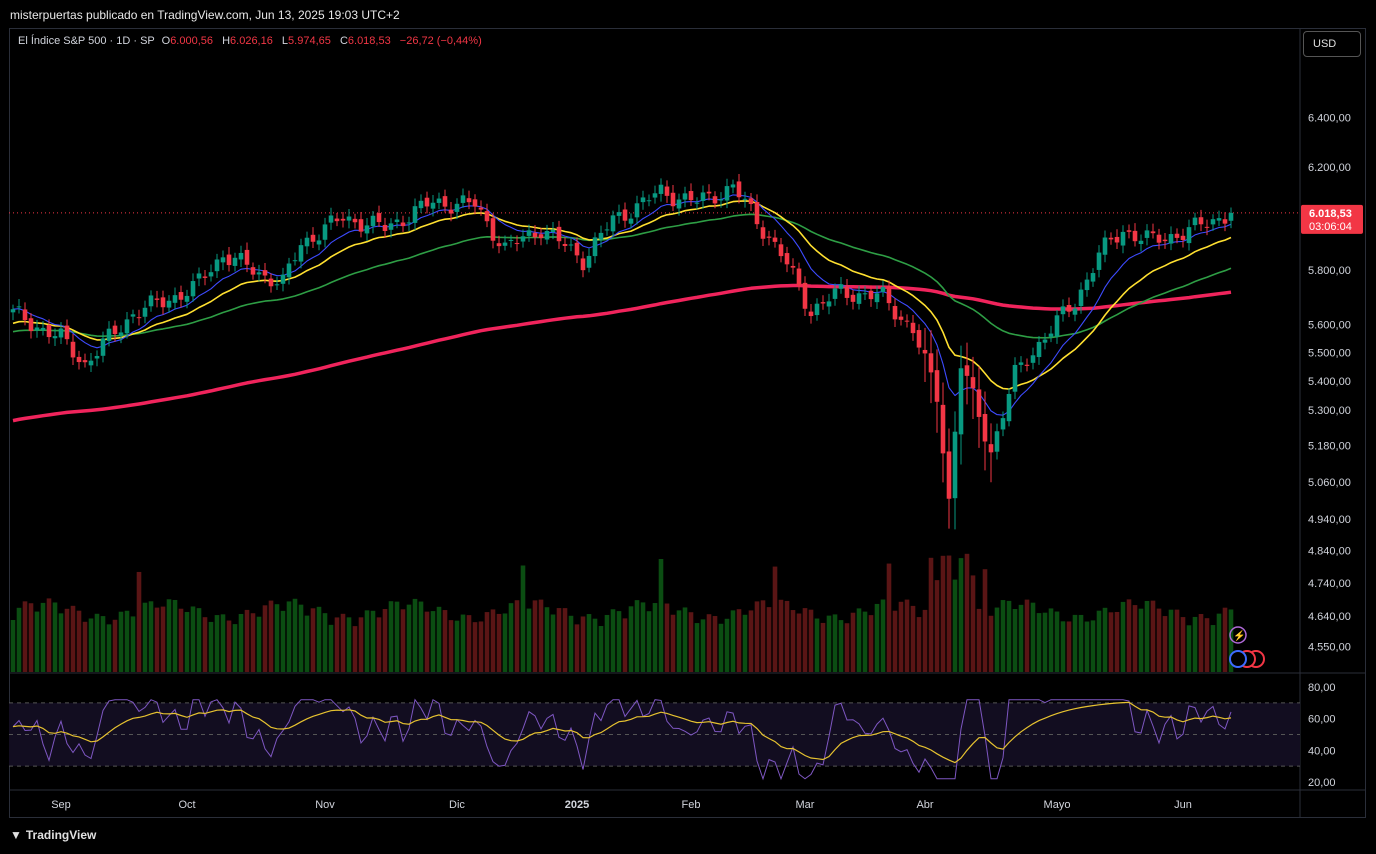 The width and height of the screenshot is (1376, 854). Describe the element at coordinates (1322, 783) in the screenshot. I see `rsi-tick-label: 20,00` at that location.